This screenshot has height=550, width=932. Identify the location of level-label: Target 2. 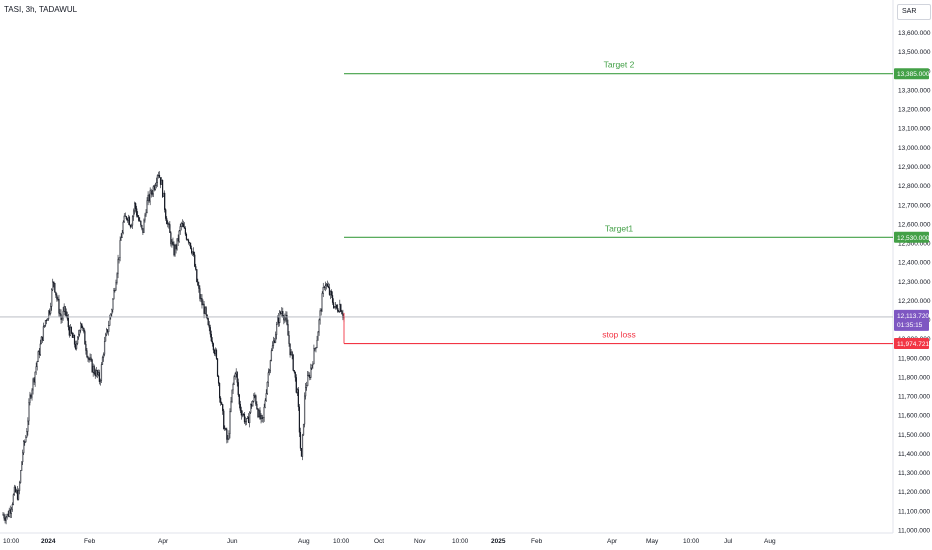
(619, 65).